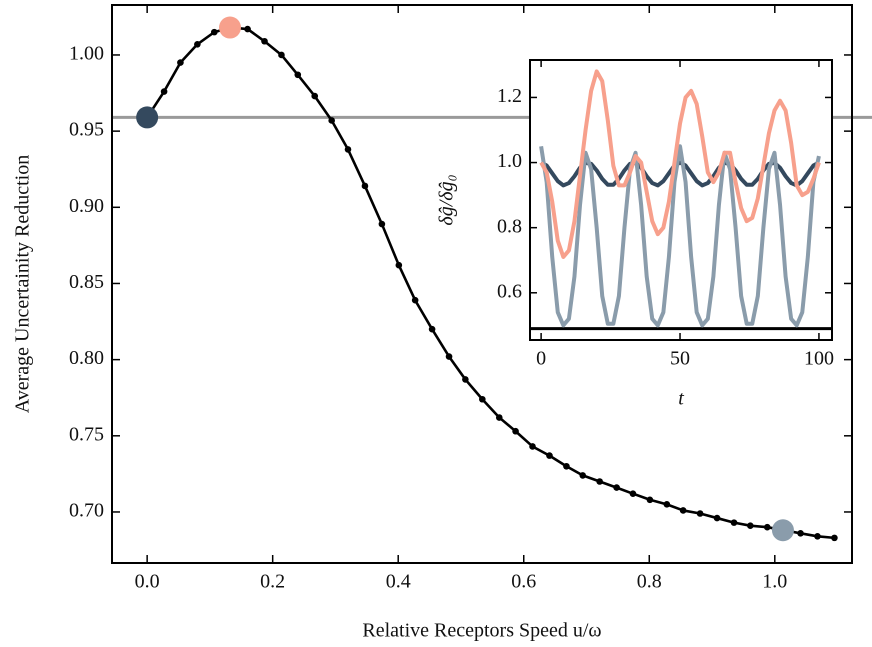 The image size is (872, 647). I want to click on y-tick-label: 1.0, so click(509, 161).